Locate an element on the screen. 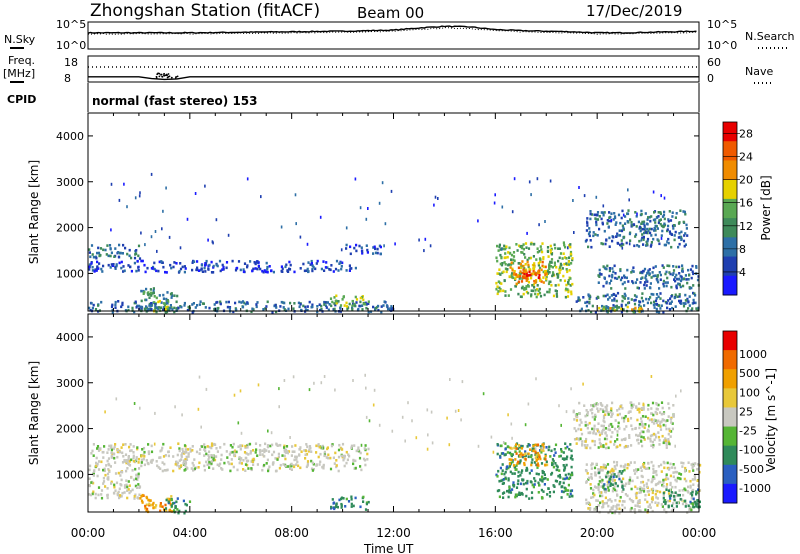  y-tick-label: 1000 is located at coordinates (70, 474).